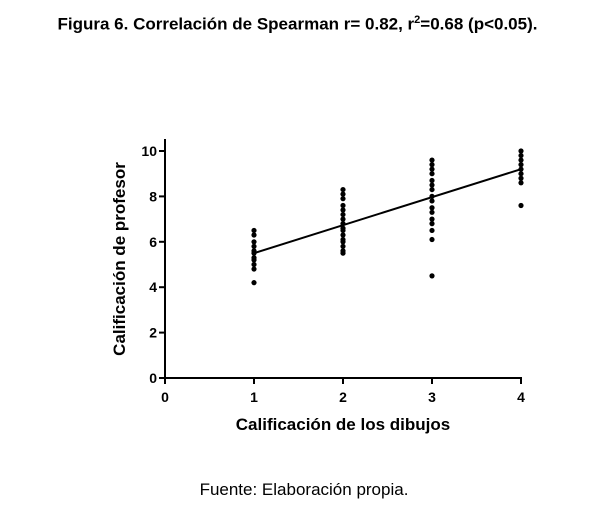 The image size is (595, 514). What do you see at coordinates (149, 151) in the screenshot?
I see `y-tick-label: 10` at bounding box center [149, 151].